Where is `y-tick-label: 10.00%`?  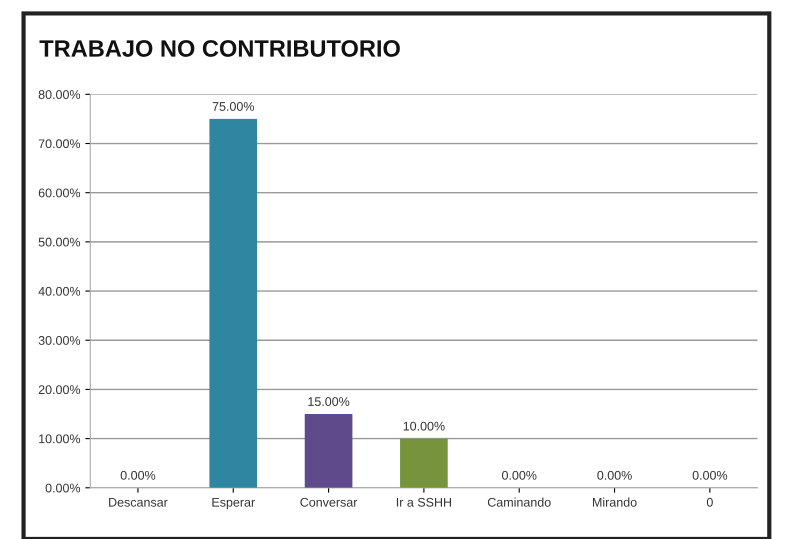
y-tick-label: 10.00% is located at coordinates (59, 439).